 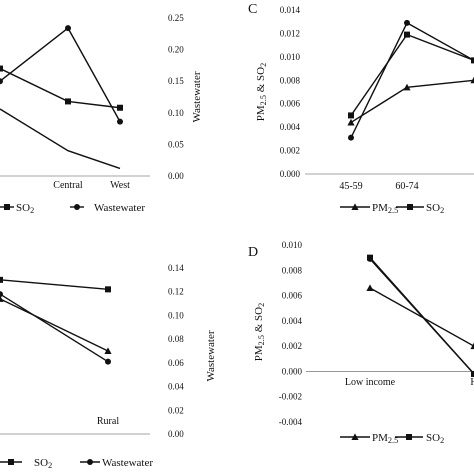 What do you see at coordinates (176, 144) in the screenshot?
I see `y-tick-label: 0.05` at bounding box center [176, 144].